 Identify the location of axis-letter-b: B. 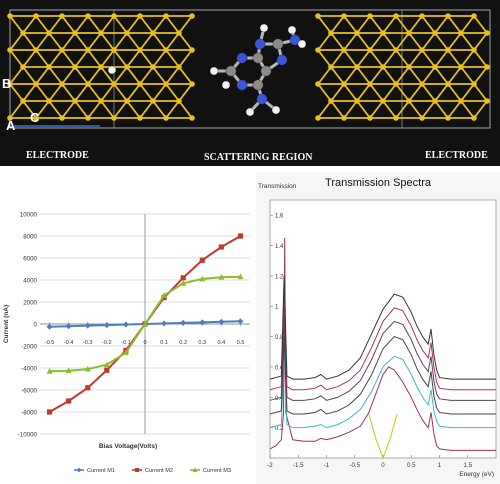
(7, 83).